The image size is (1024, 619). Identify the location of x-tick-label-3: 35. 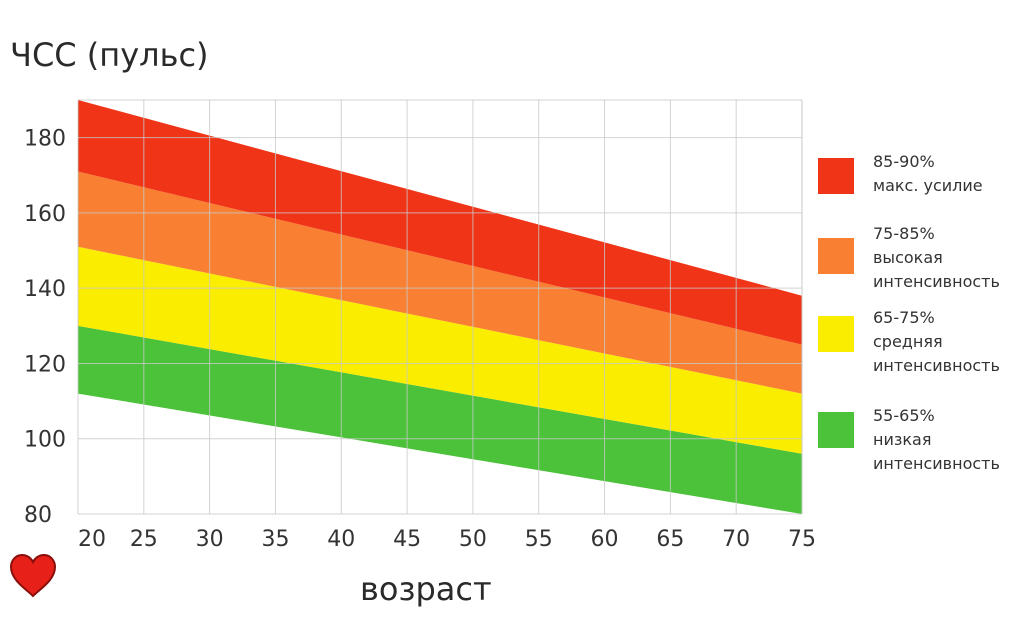
(275, 539).